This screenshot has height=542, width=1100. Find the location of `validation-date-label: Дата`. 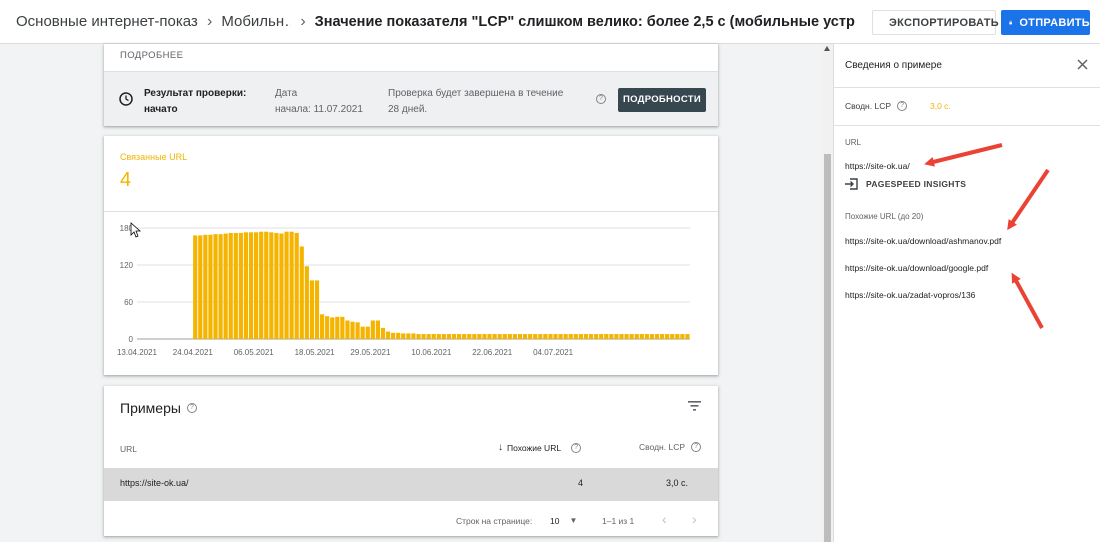

validation-date-label: Дата is located at coordinates (286, 93).